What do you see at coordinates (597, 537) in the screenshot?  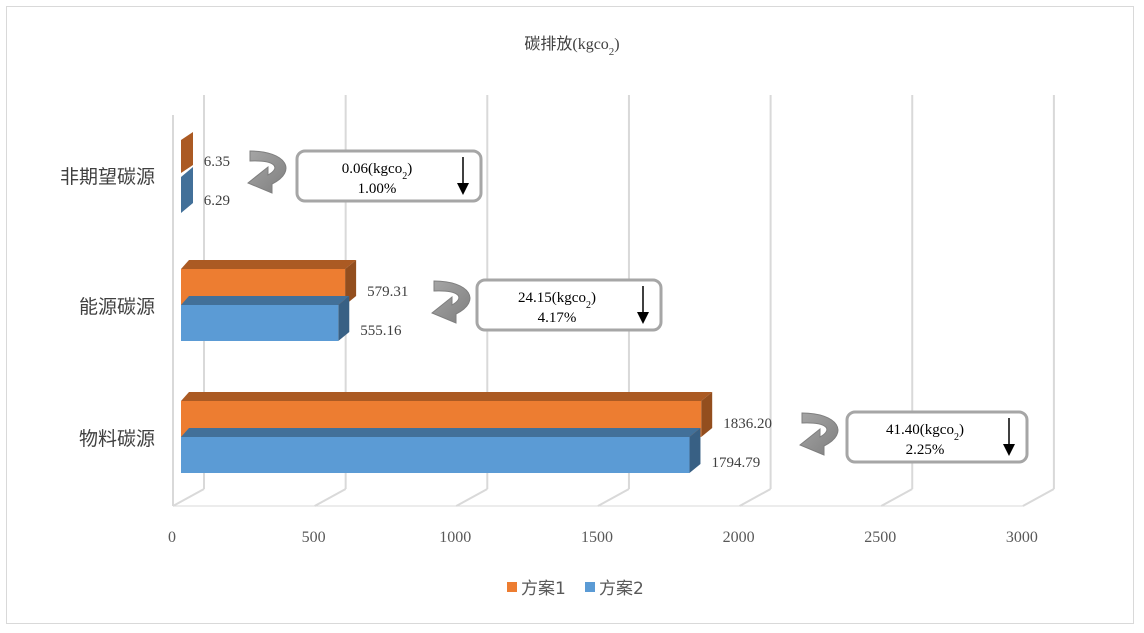 I see `x-tick-label: 1500` at bounding box center [597, 537].